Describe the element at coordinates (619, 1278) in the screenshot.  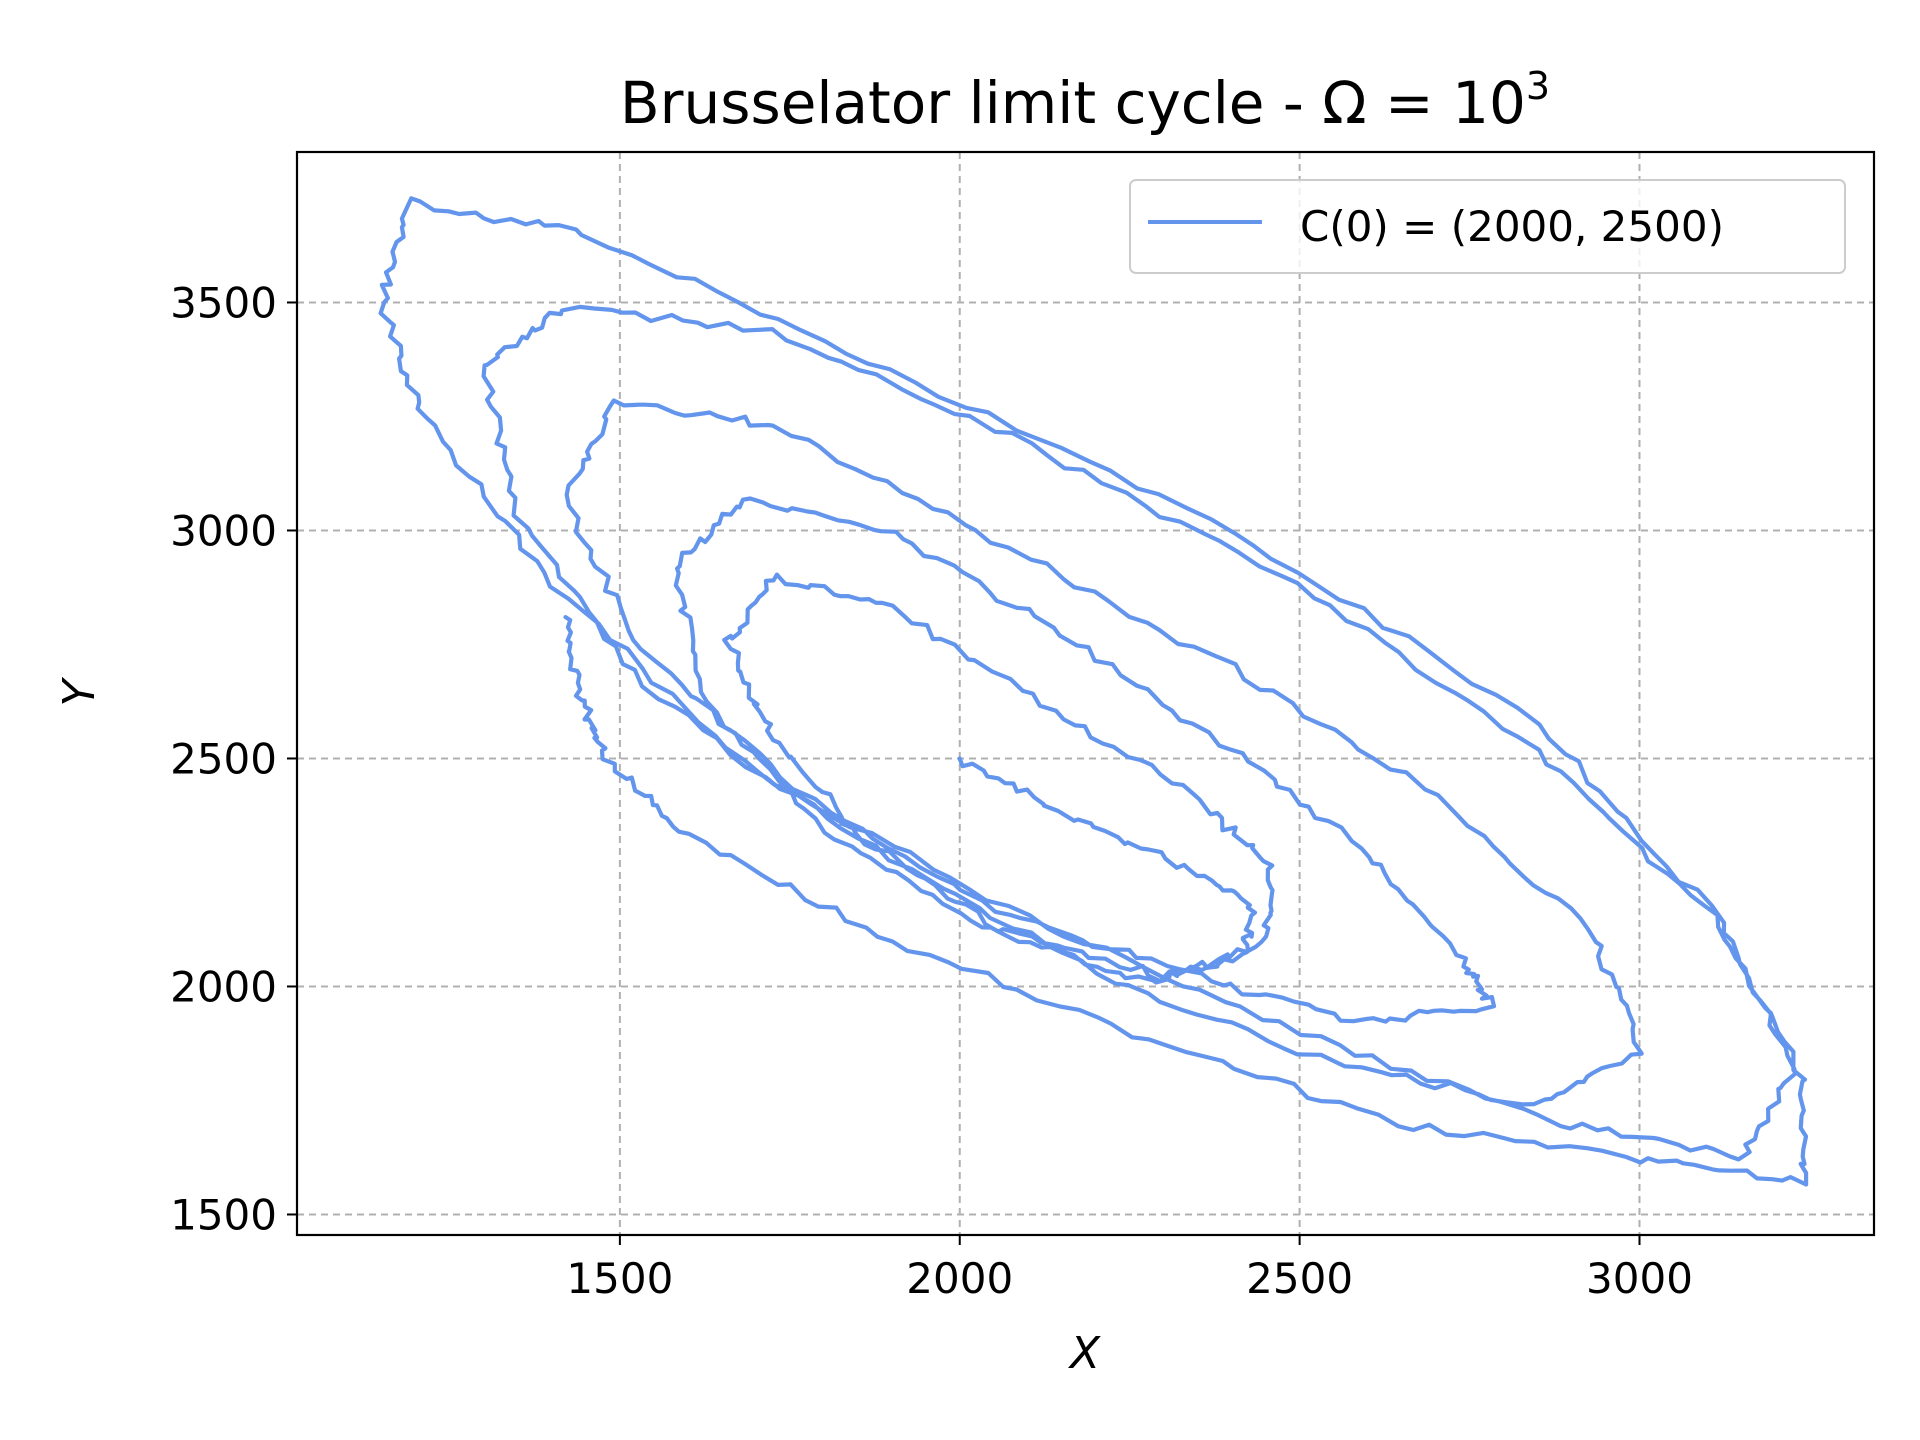
I see `x-tick-label: 1500` at that location.